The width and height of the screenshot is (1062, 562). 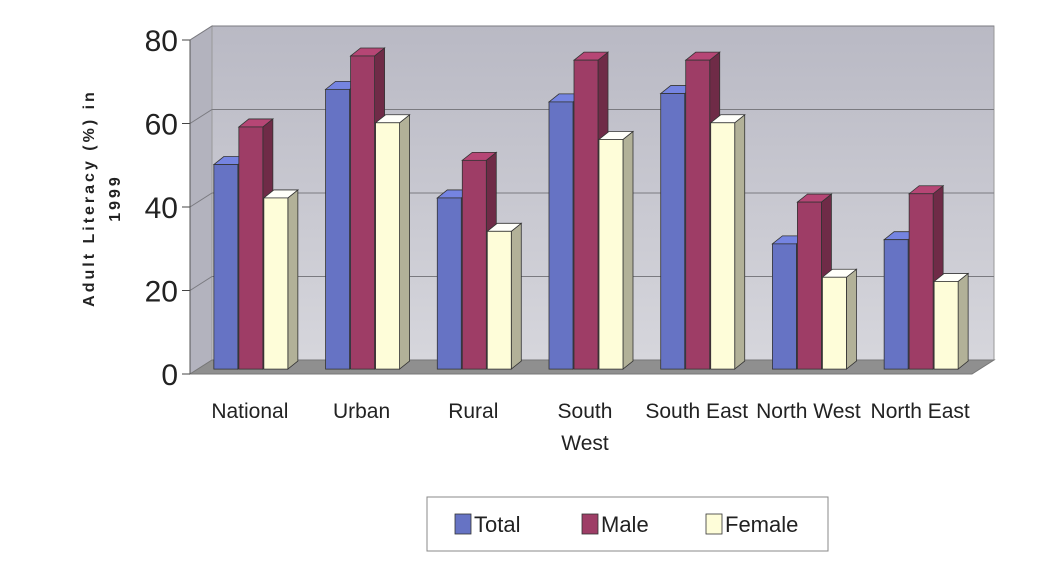 What do you see at coordinates (161, 41) in the screenshot?
I see `y-tick-label: 80` at bounding box center [161, 41].